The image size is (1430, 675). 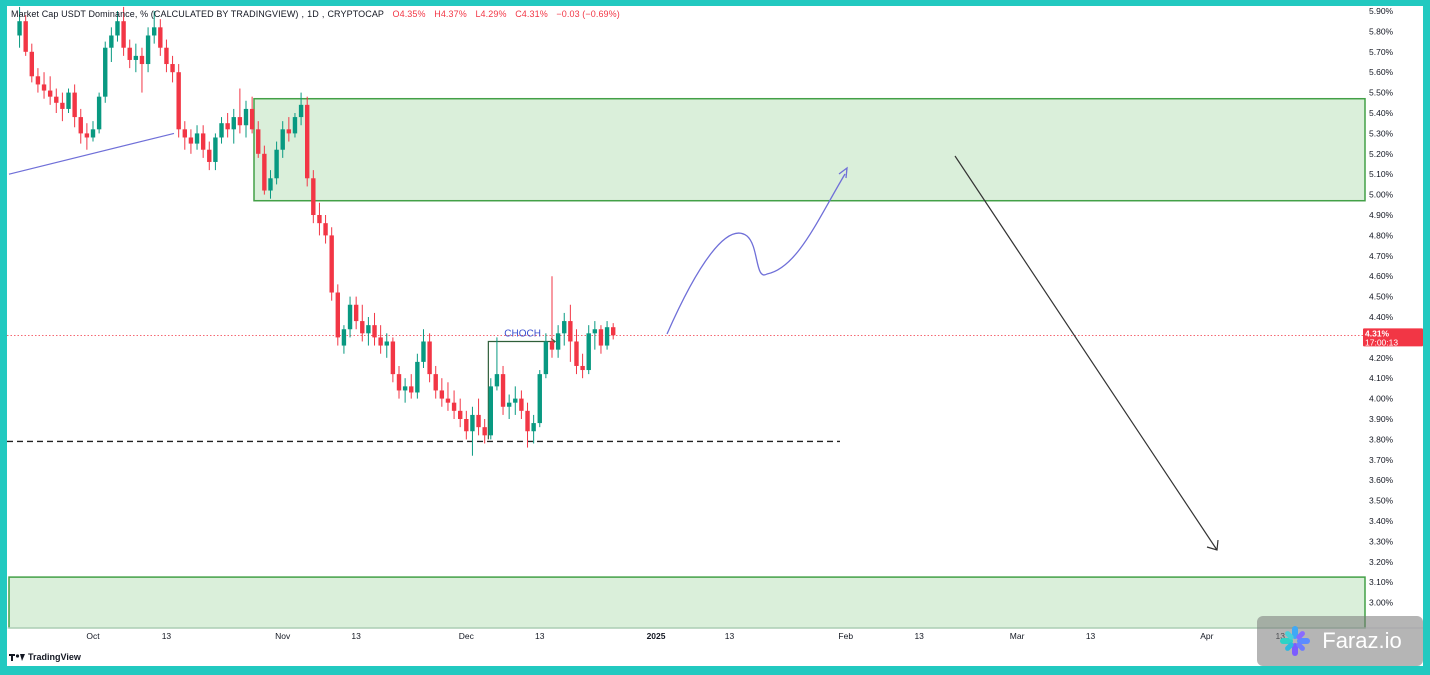 I want to click on y-tick-label: 5.40%, so click(x=1381, y=113).